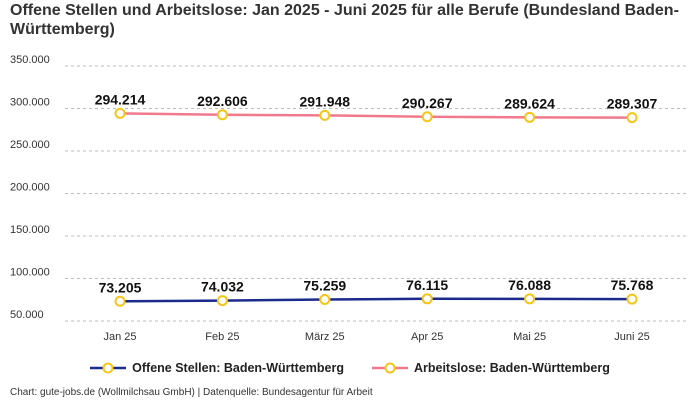  I want to click on y-tick-label: 100.000, so click(30, 273).